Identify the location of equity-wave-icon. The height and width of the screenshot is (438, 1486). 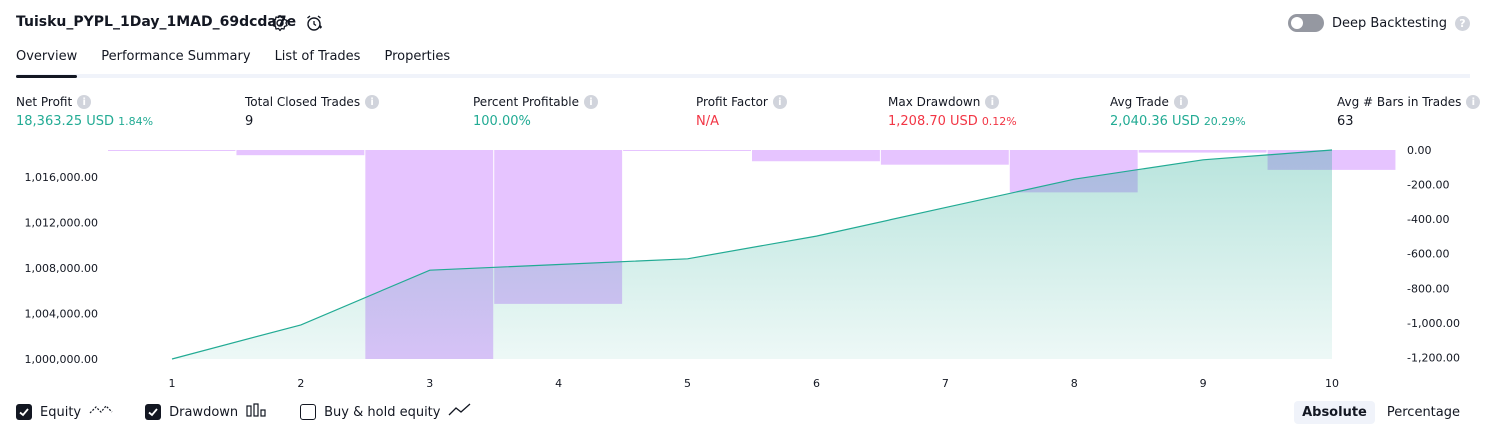
(101, 412).